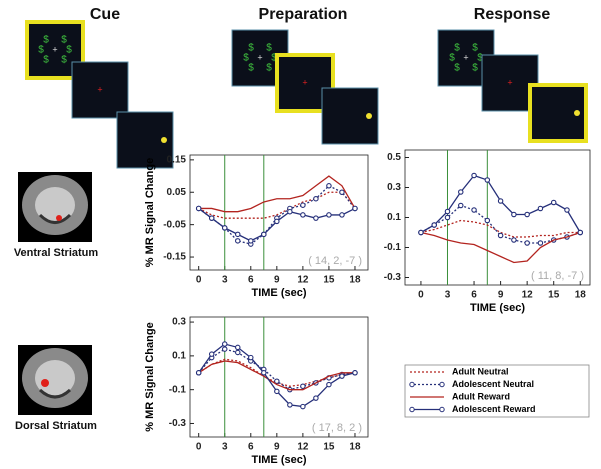 The height and width of the screenshot is (469, 601). I want to click on y-tick-label: -0.15, so click(174, 257).